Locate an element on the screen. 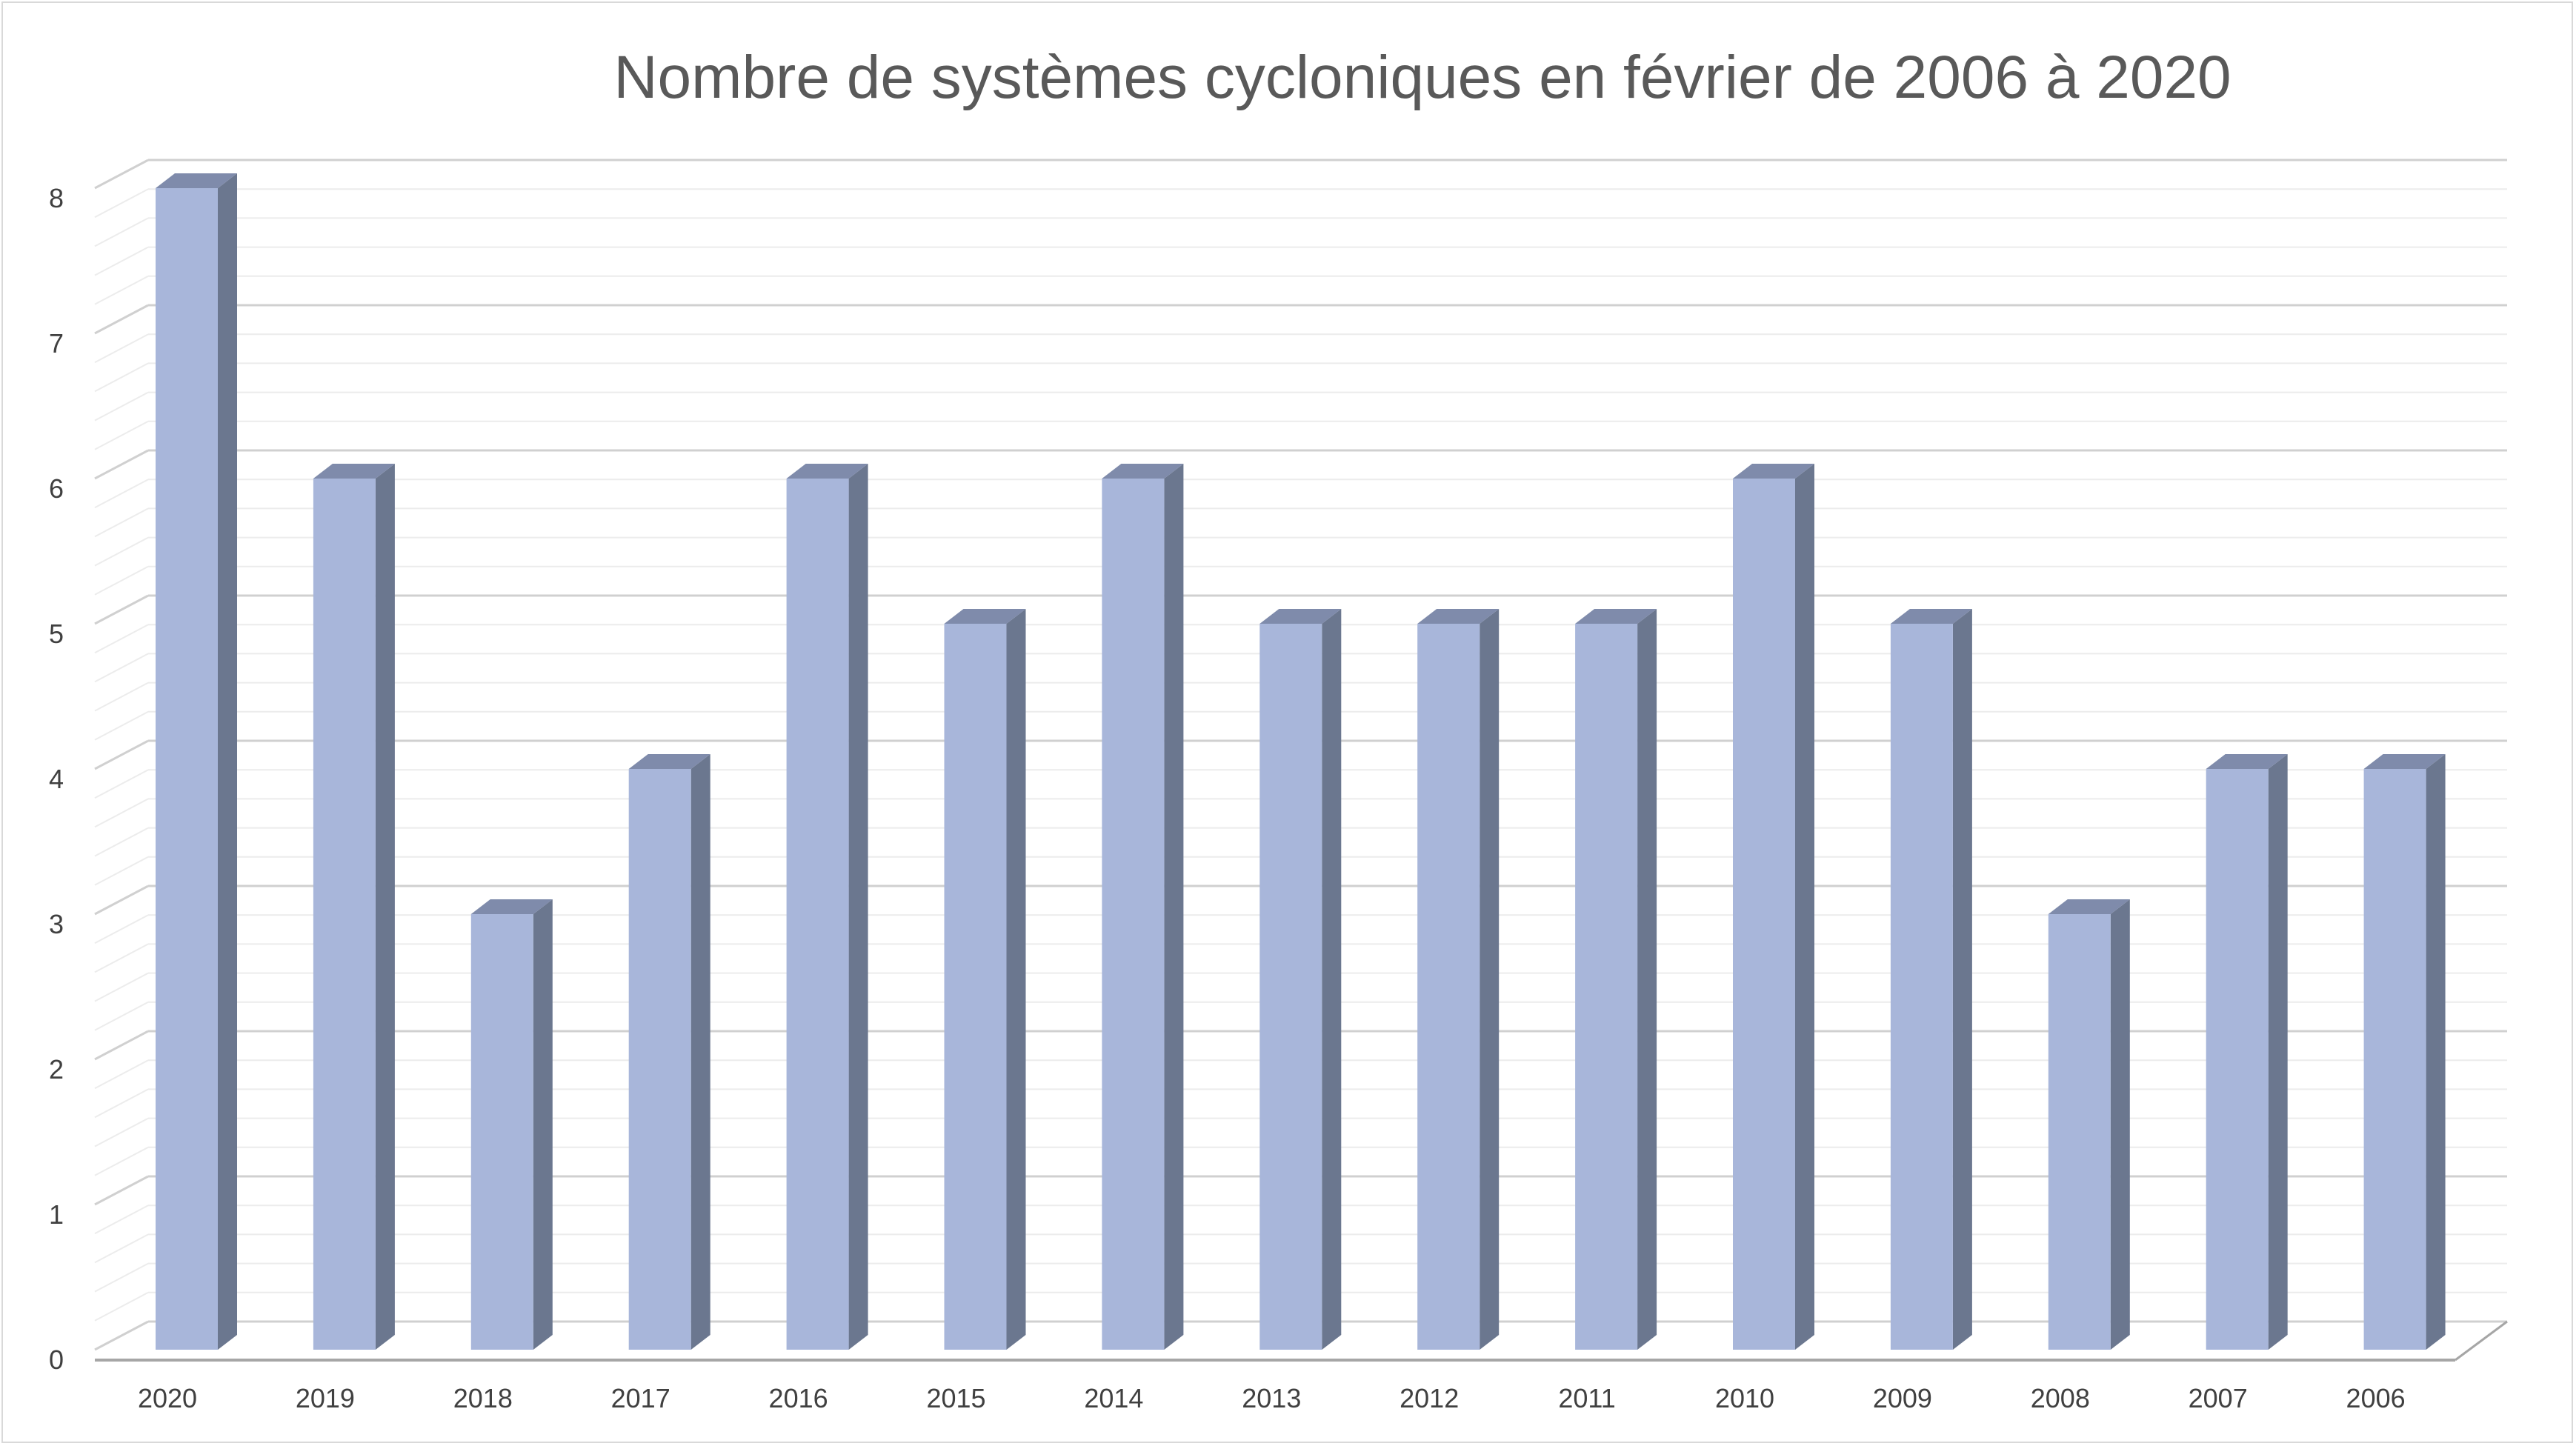 The height and width of the screenshot is (1446, 2576). y-tick-label: 7 is located at coordinates (56, 343).